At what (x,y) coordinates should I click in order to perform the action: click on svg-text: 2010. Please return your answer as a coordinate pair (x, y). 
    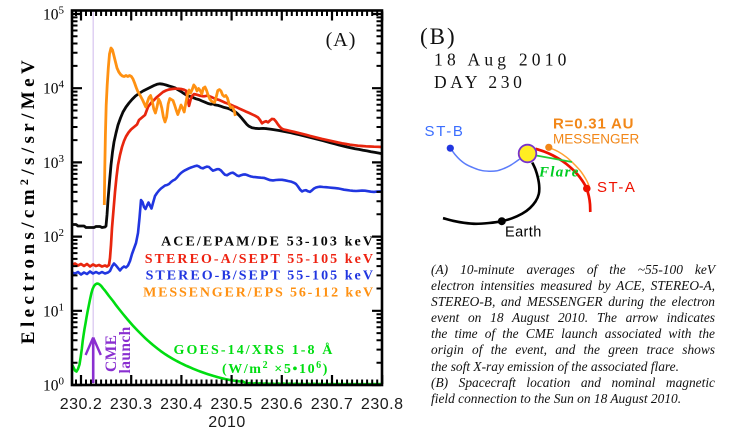
    Looking at the image, I should click on (227, 422).